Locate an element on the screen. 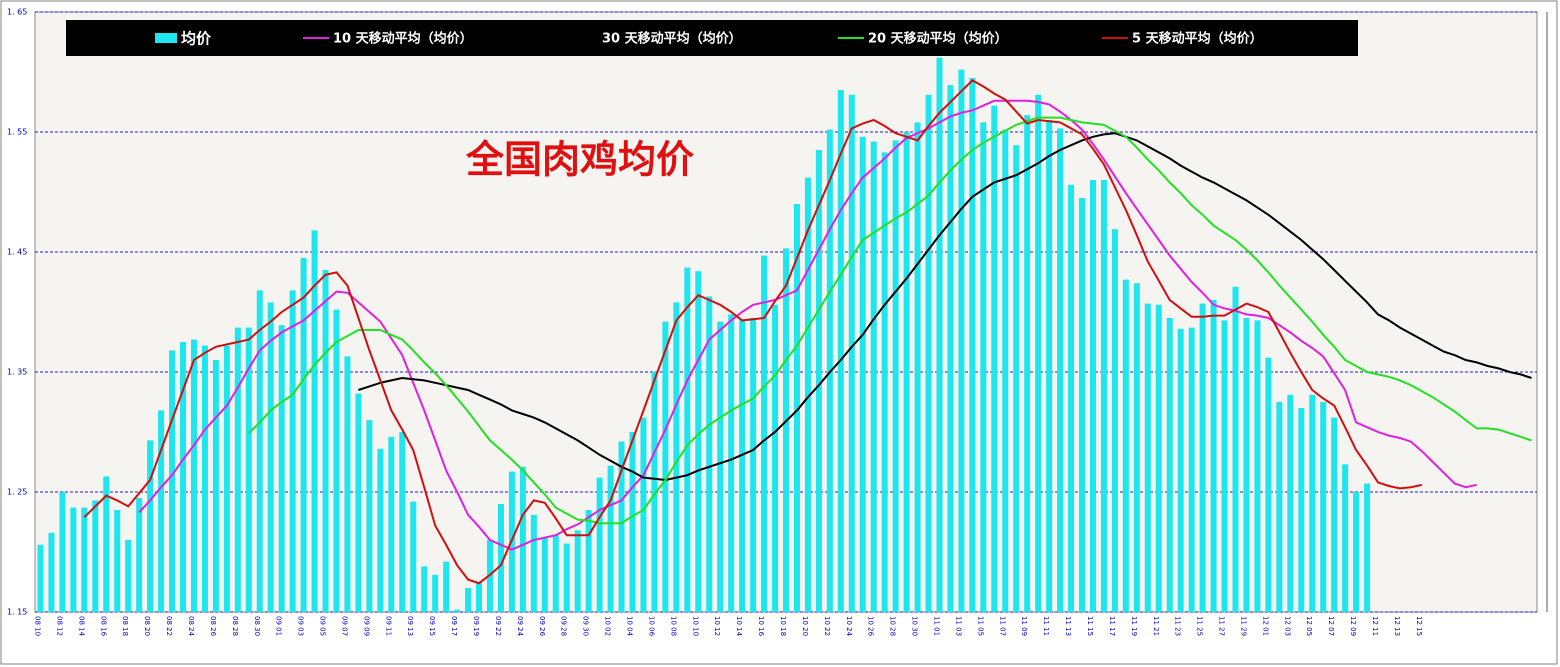 The image size is (1560, 667). x-tick-label: 08 18 is located at coordinates (125, 626).